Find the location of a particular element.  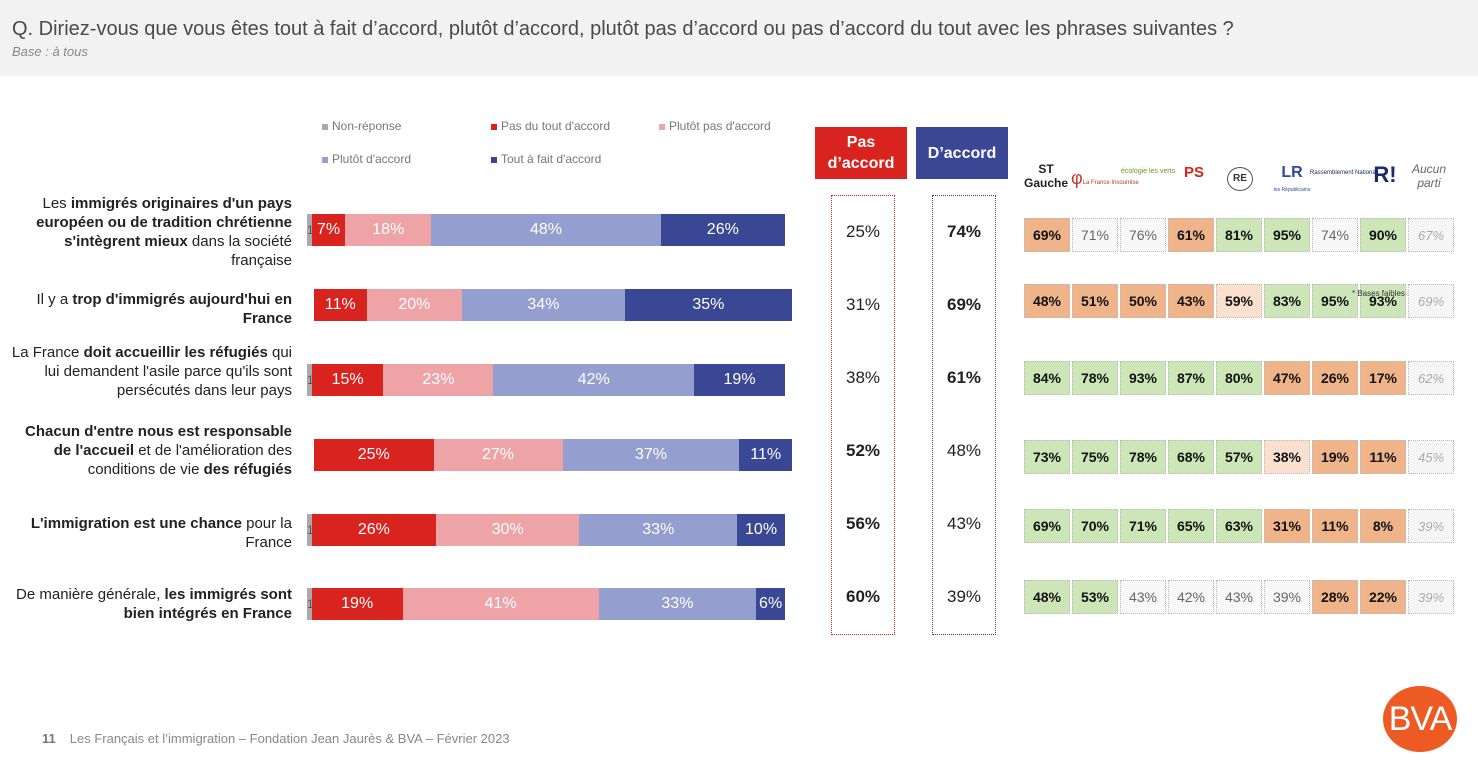

bar-segment: 25% is located at coordinates (374, 455).